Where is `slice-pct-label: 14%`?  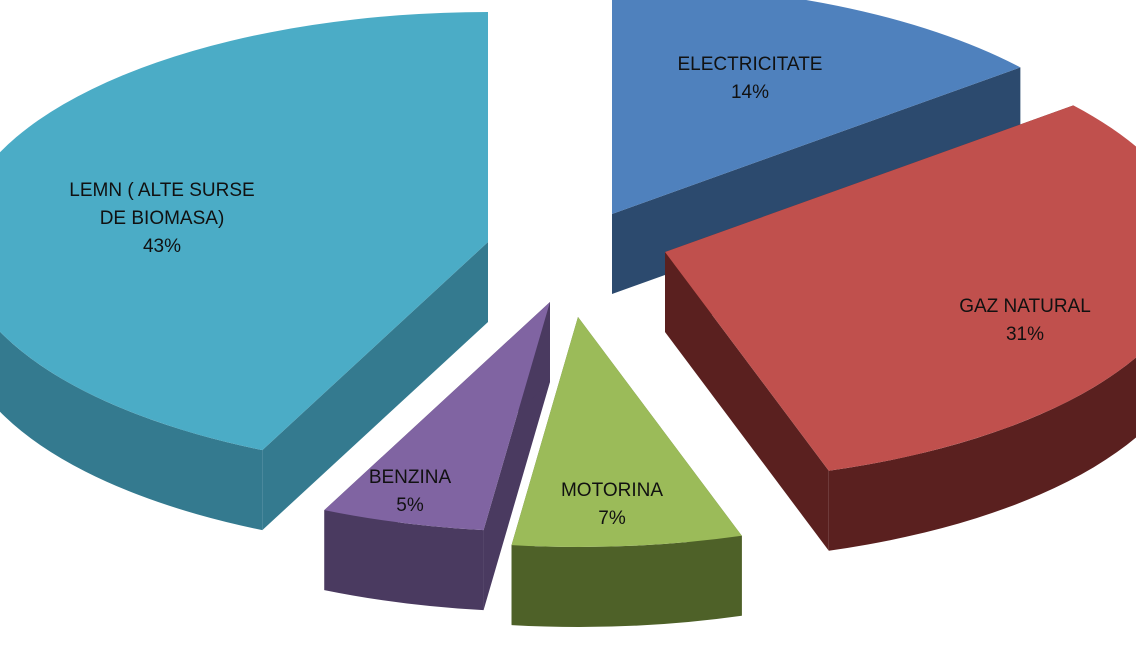 slice-pct-label: 14% is located at coordinates (750, 92).